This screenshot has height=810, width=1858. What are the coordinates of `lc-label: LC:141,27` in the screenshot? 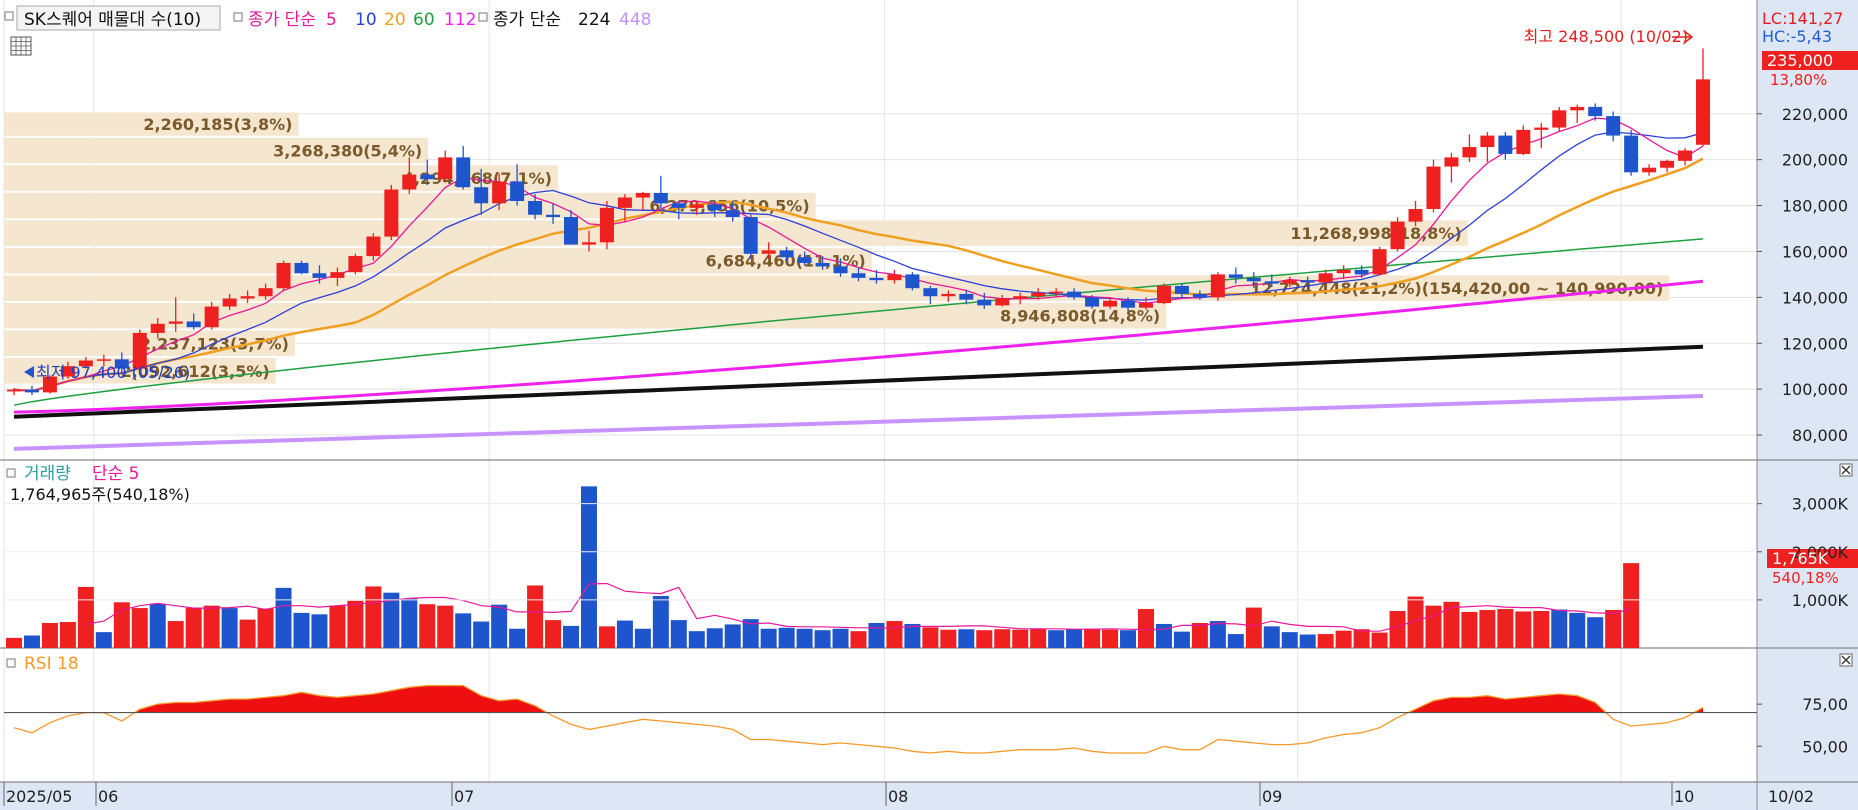 It's located at (1802, 18).